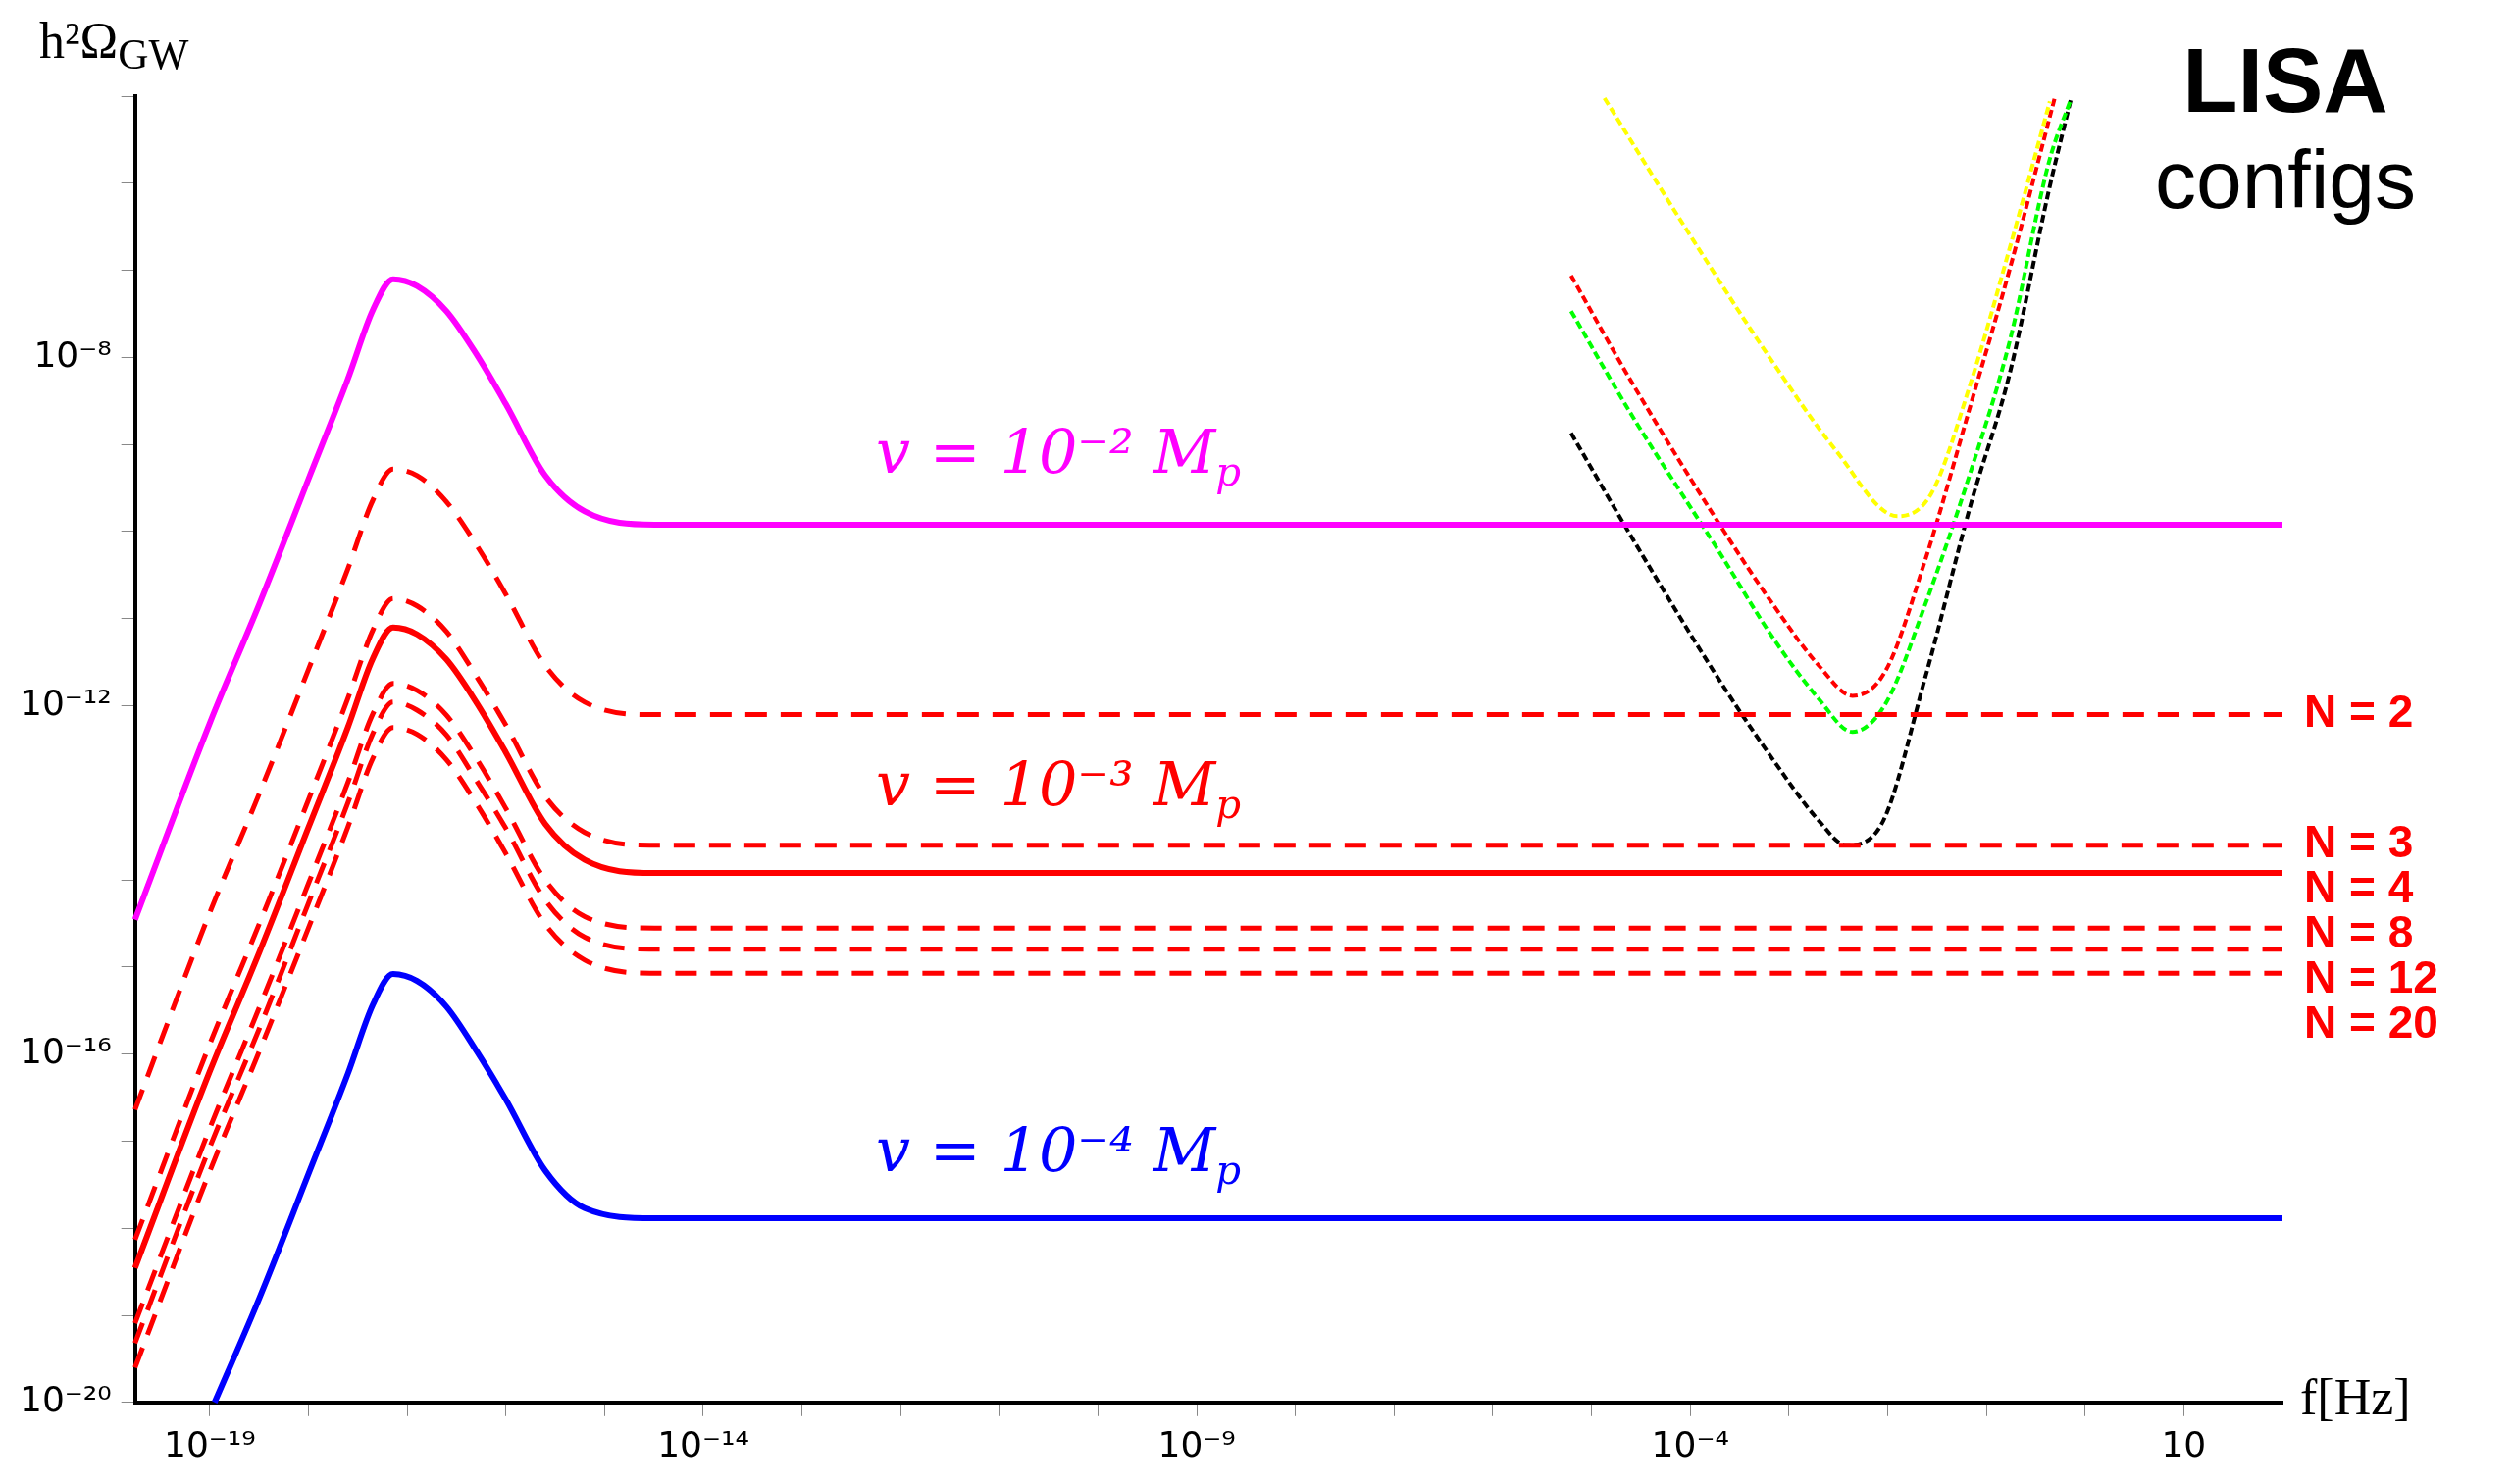  I want to click on x-tick-label: 10⁻¹⁹, so click(210, 1444).